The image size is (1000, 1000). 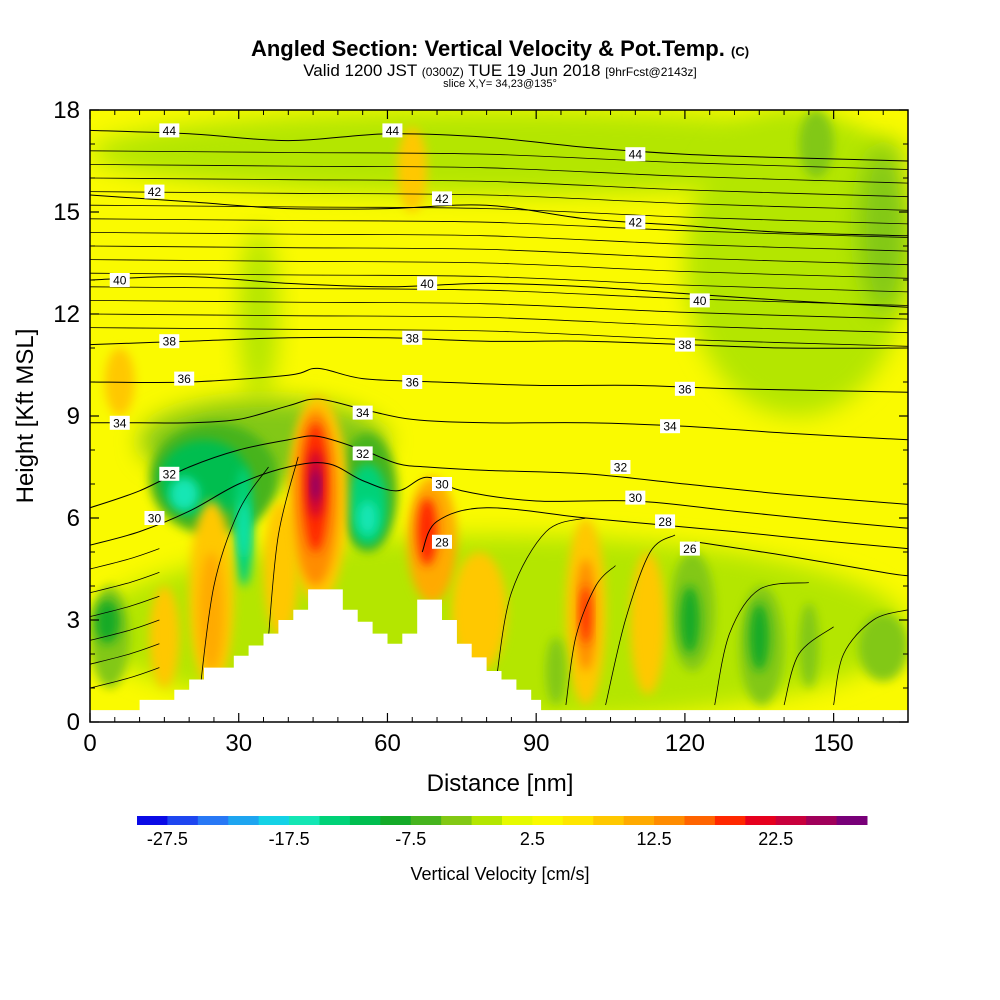 What do you see at coordinates (536, 743) in the screenshot?
I see `x-tick-label: 90` at bounding box center [536, 743].